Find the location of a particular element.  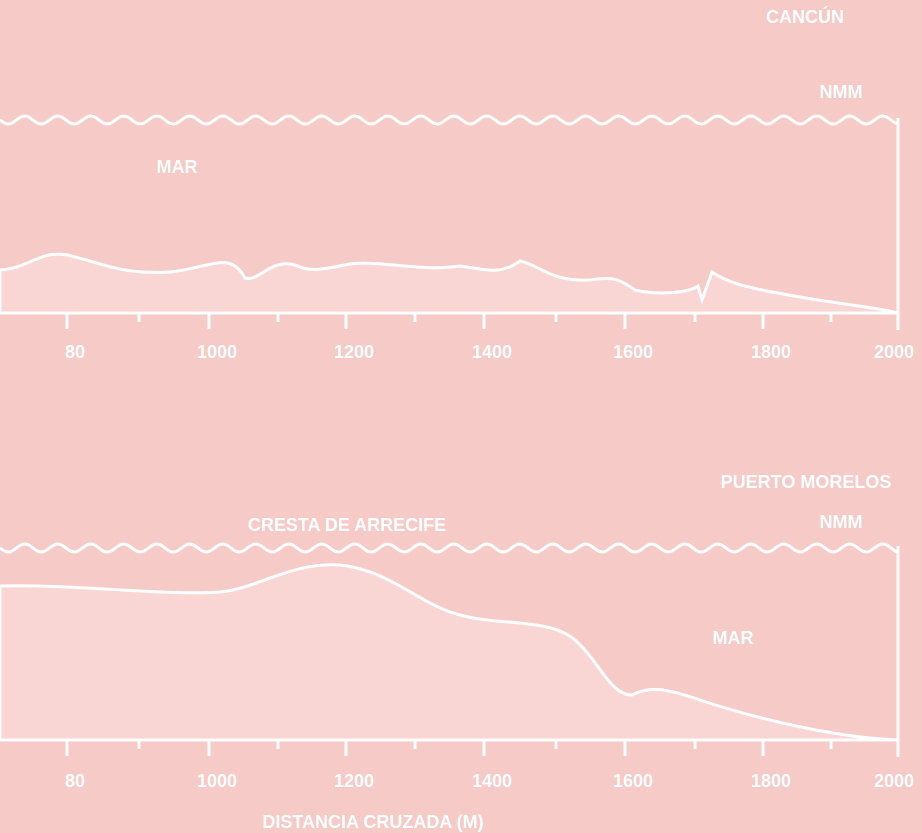

place-label: PUERTO MORELOS is located at coordinates (806, 482).